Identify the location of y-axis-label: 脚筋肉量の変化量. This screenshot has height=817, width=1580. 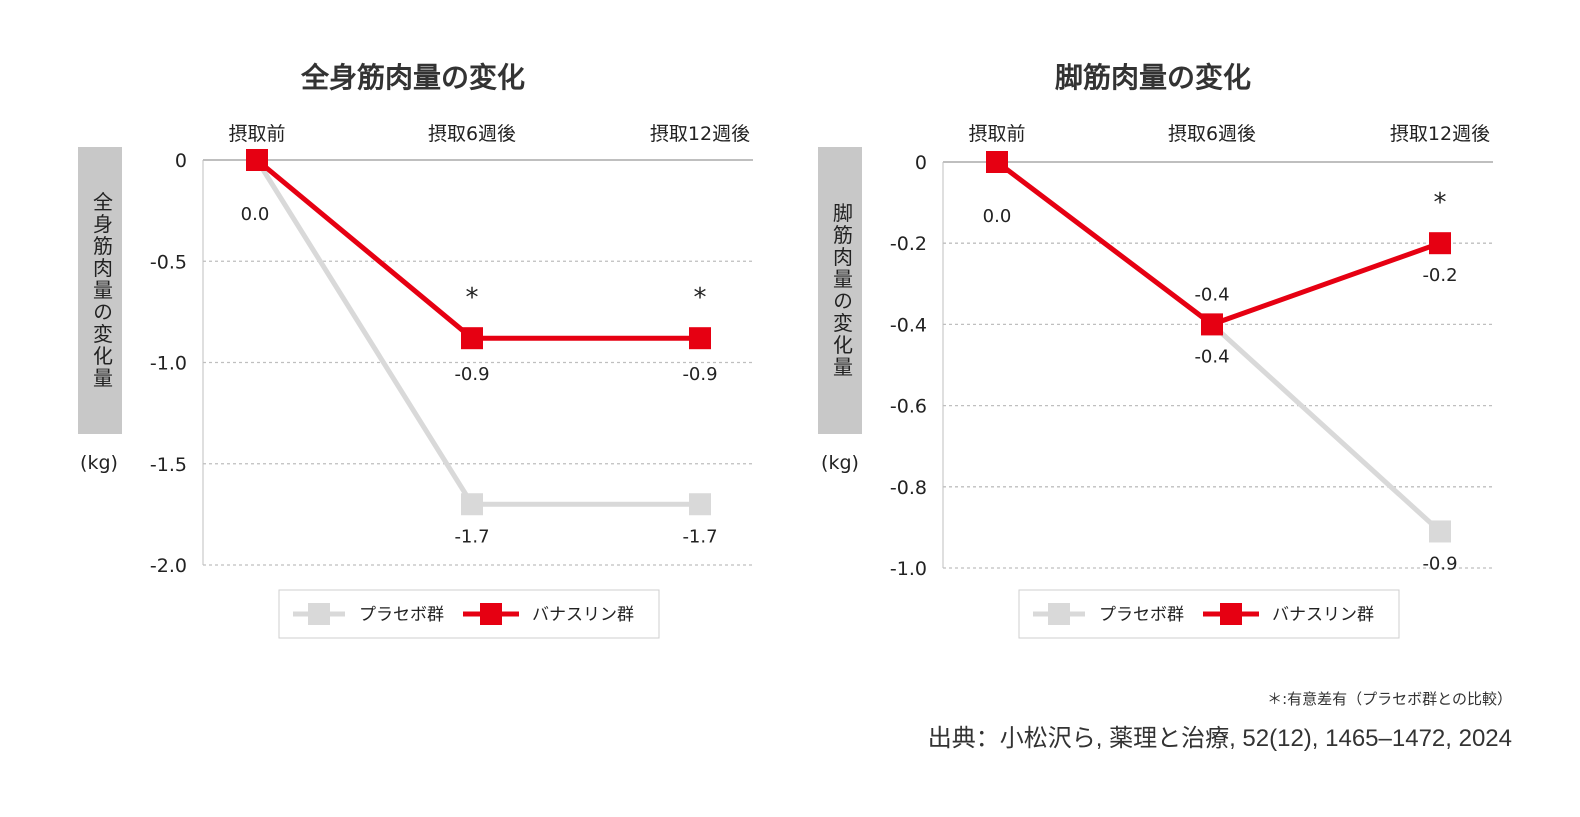
(842, 290).